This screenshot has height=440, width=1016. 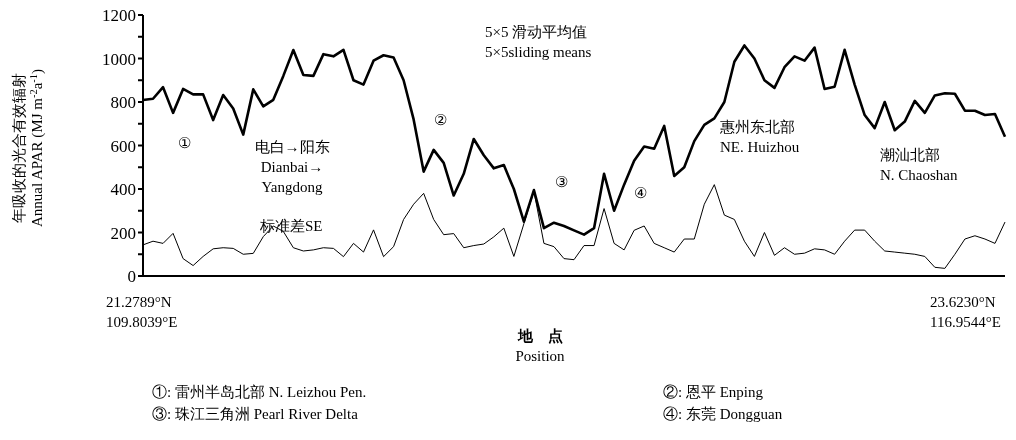 What do you see at coordinates (131, 277) in the screenshot?
I see `y-tick-label: 0` at bounding box center [131, 277].